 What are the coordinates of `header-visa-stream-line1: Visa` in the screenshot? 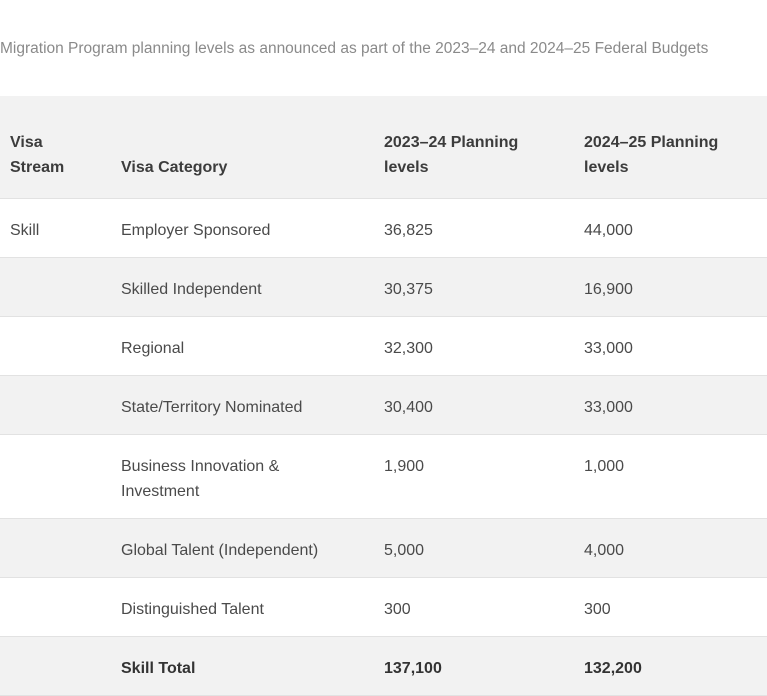 It's located at (26, 142).